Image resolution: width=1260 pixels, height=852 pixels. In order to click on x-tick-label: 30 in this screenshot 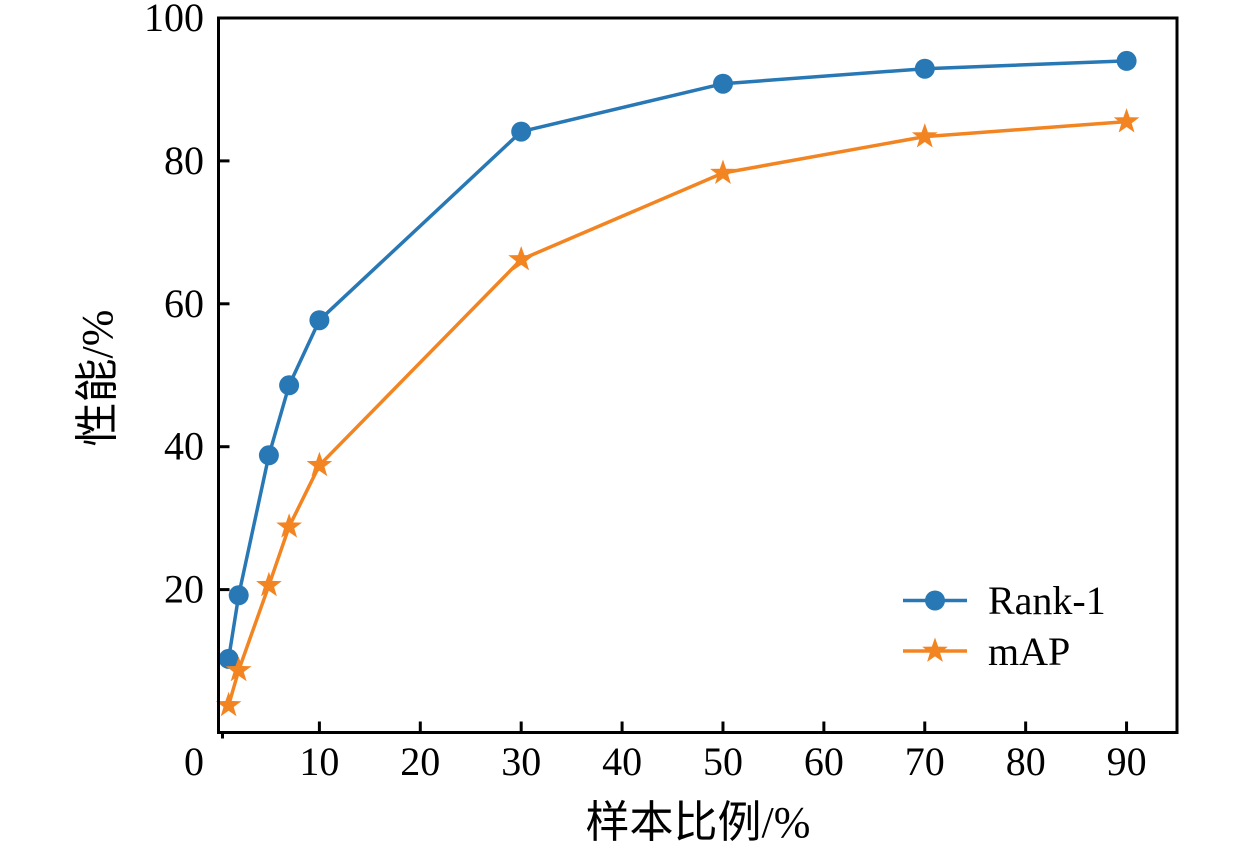, I will do `click(521, 761)`.